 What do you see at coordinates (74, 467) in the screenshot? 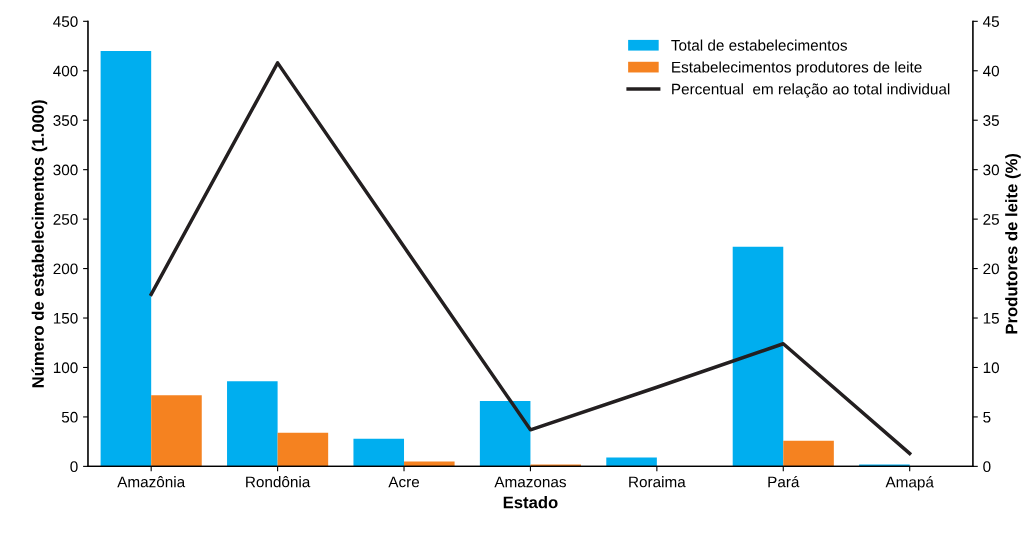
I see `y-tick-label: 0` at bounding box center [74, 467].